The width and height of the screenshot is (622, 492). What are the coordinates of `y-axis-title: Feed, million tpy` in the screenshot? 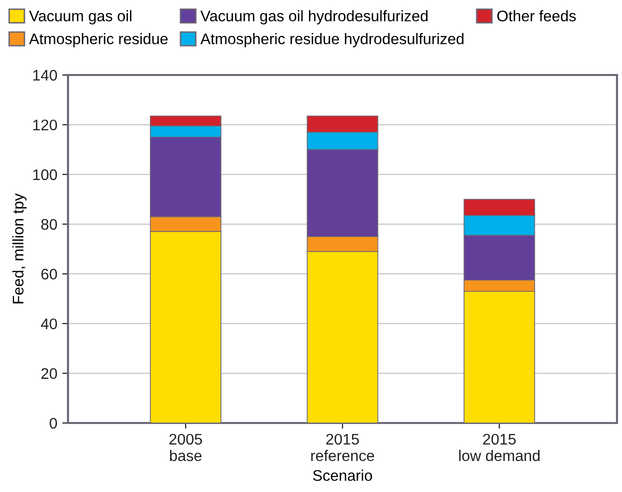 It's located at (19, 248).